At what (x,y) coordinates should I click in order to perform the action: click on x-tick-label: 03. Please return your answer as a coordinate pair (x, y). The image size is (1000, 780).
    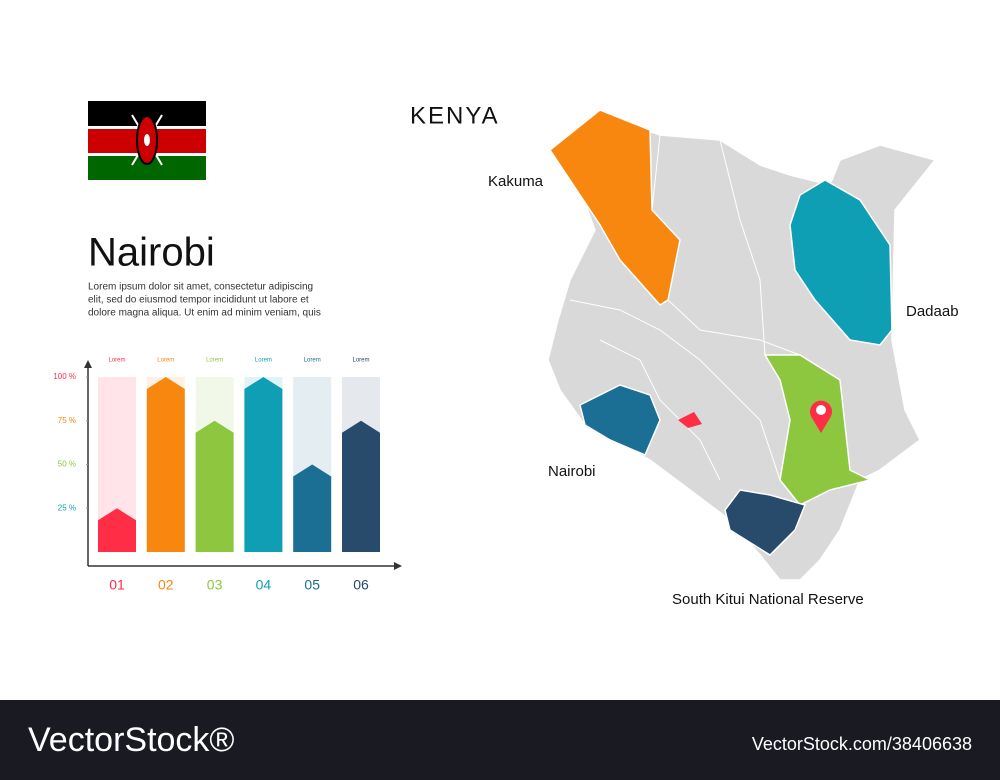
    Looking at the image, I should click on (215, 585).